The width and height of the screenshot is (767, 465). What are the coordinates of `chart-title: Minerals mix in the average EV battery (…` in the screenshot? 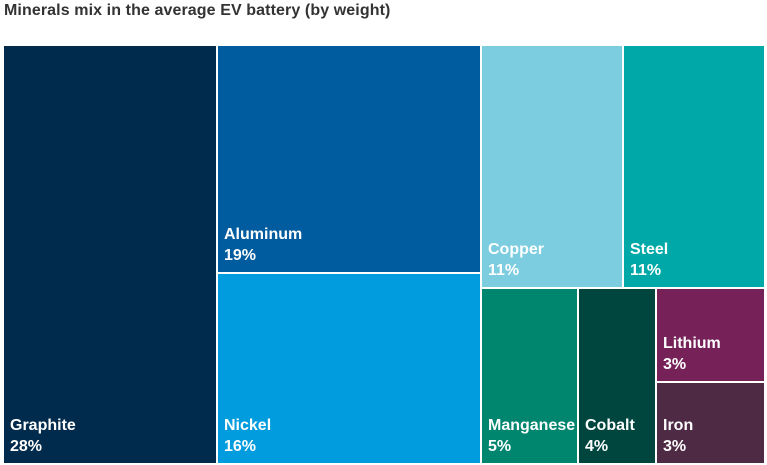 It's located at (197, 10).